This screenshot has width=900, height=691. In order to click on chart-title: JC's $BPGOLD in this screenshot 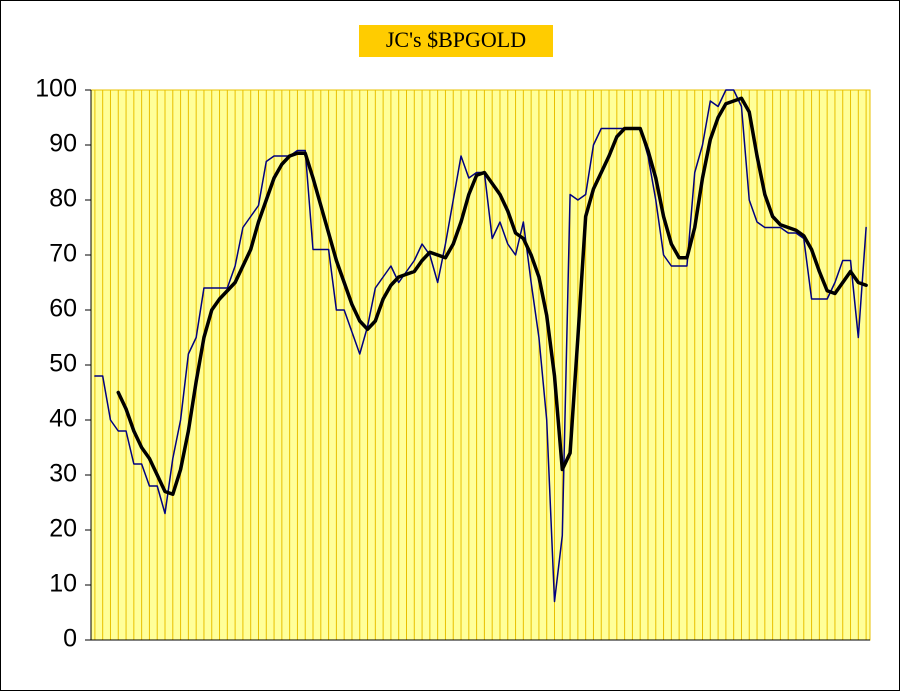, I will do `click(456, 39)`.